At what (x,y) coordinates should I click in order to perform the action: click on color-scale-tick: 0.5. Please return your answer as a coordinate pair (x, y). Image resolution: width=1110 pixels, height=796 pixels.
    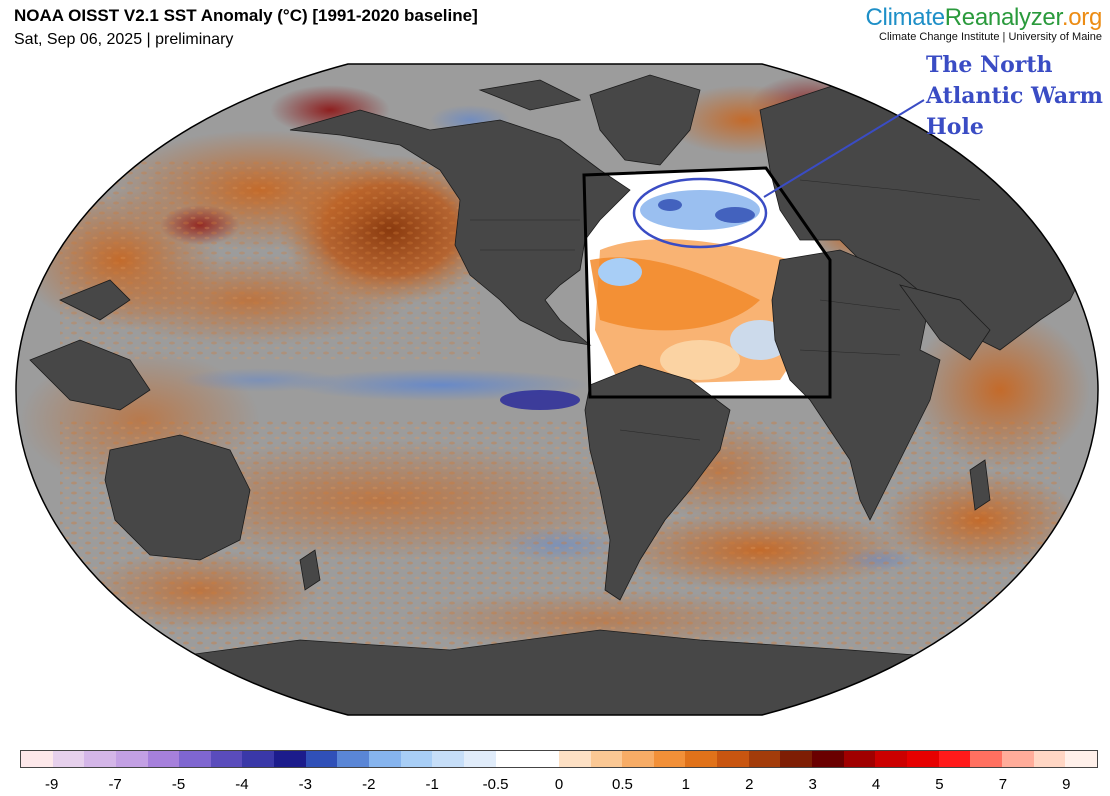
    Looking at the image, I should click on (622, 784).